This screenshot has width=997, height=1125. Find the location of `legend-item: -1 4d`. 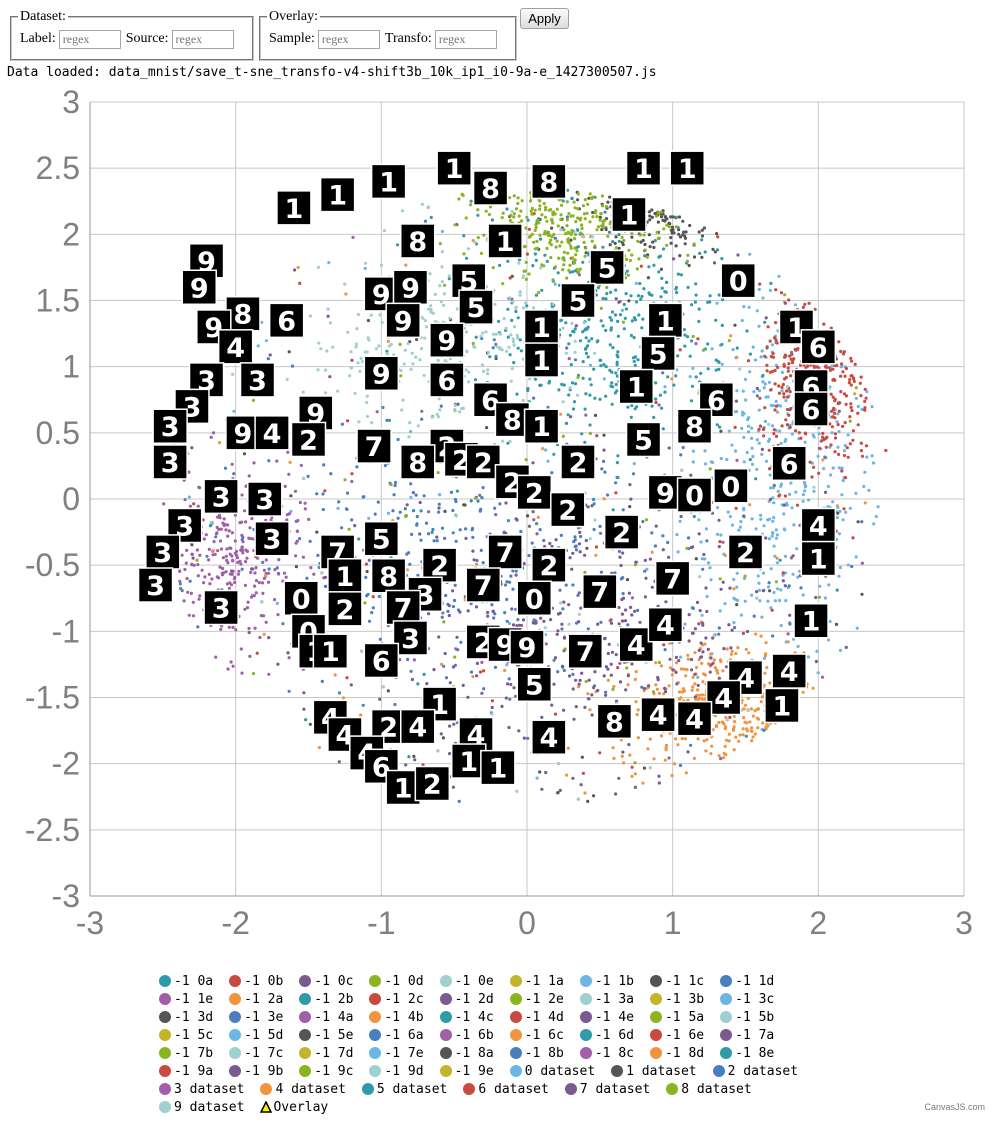

legend-item: -1 4d is located at coordinates (536, 1017).